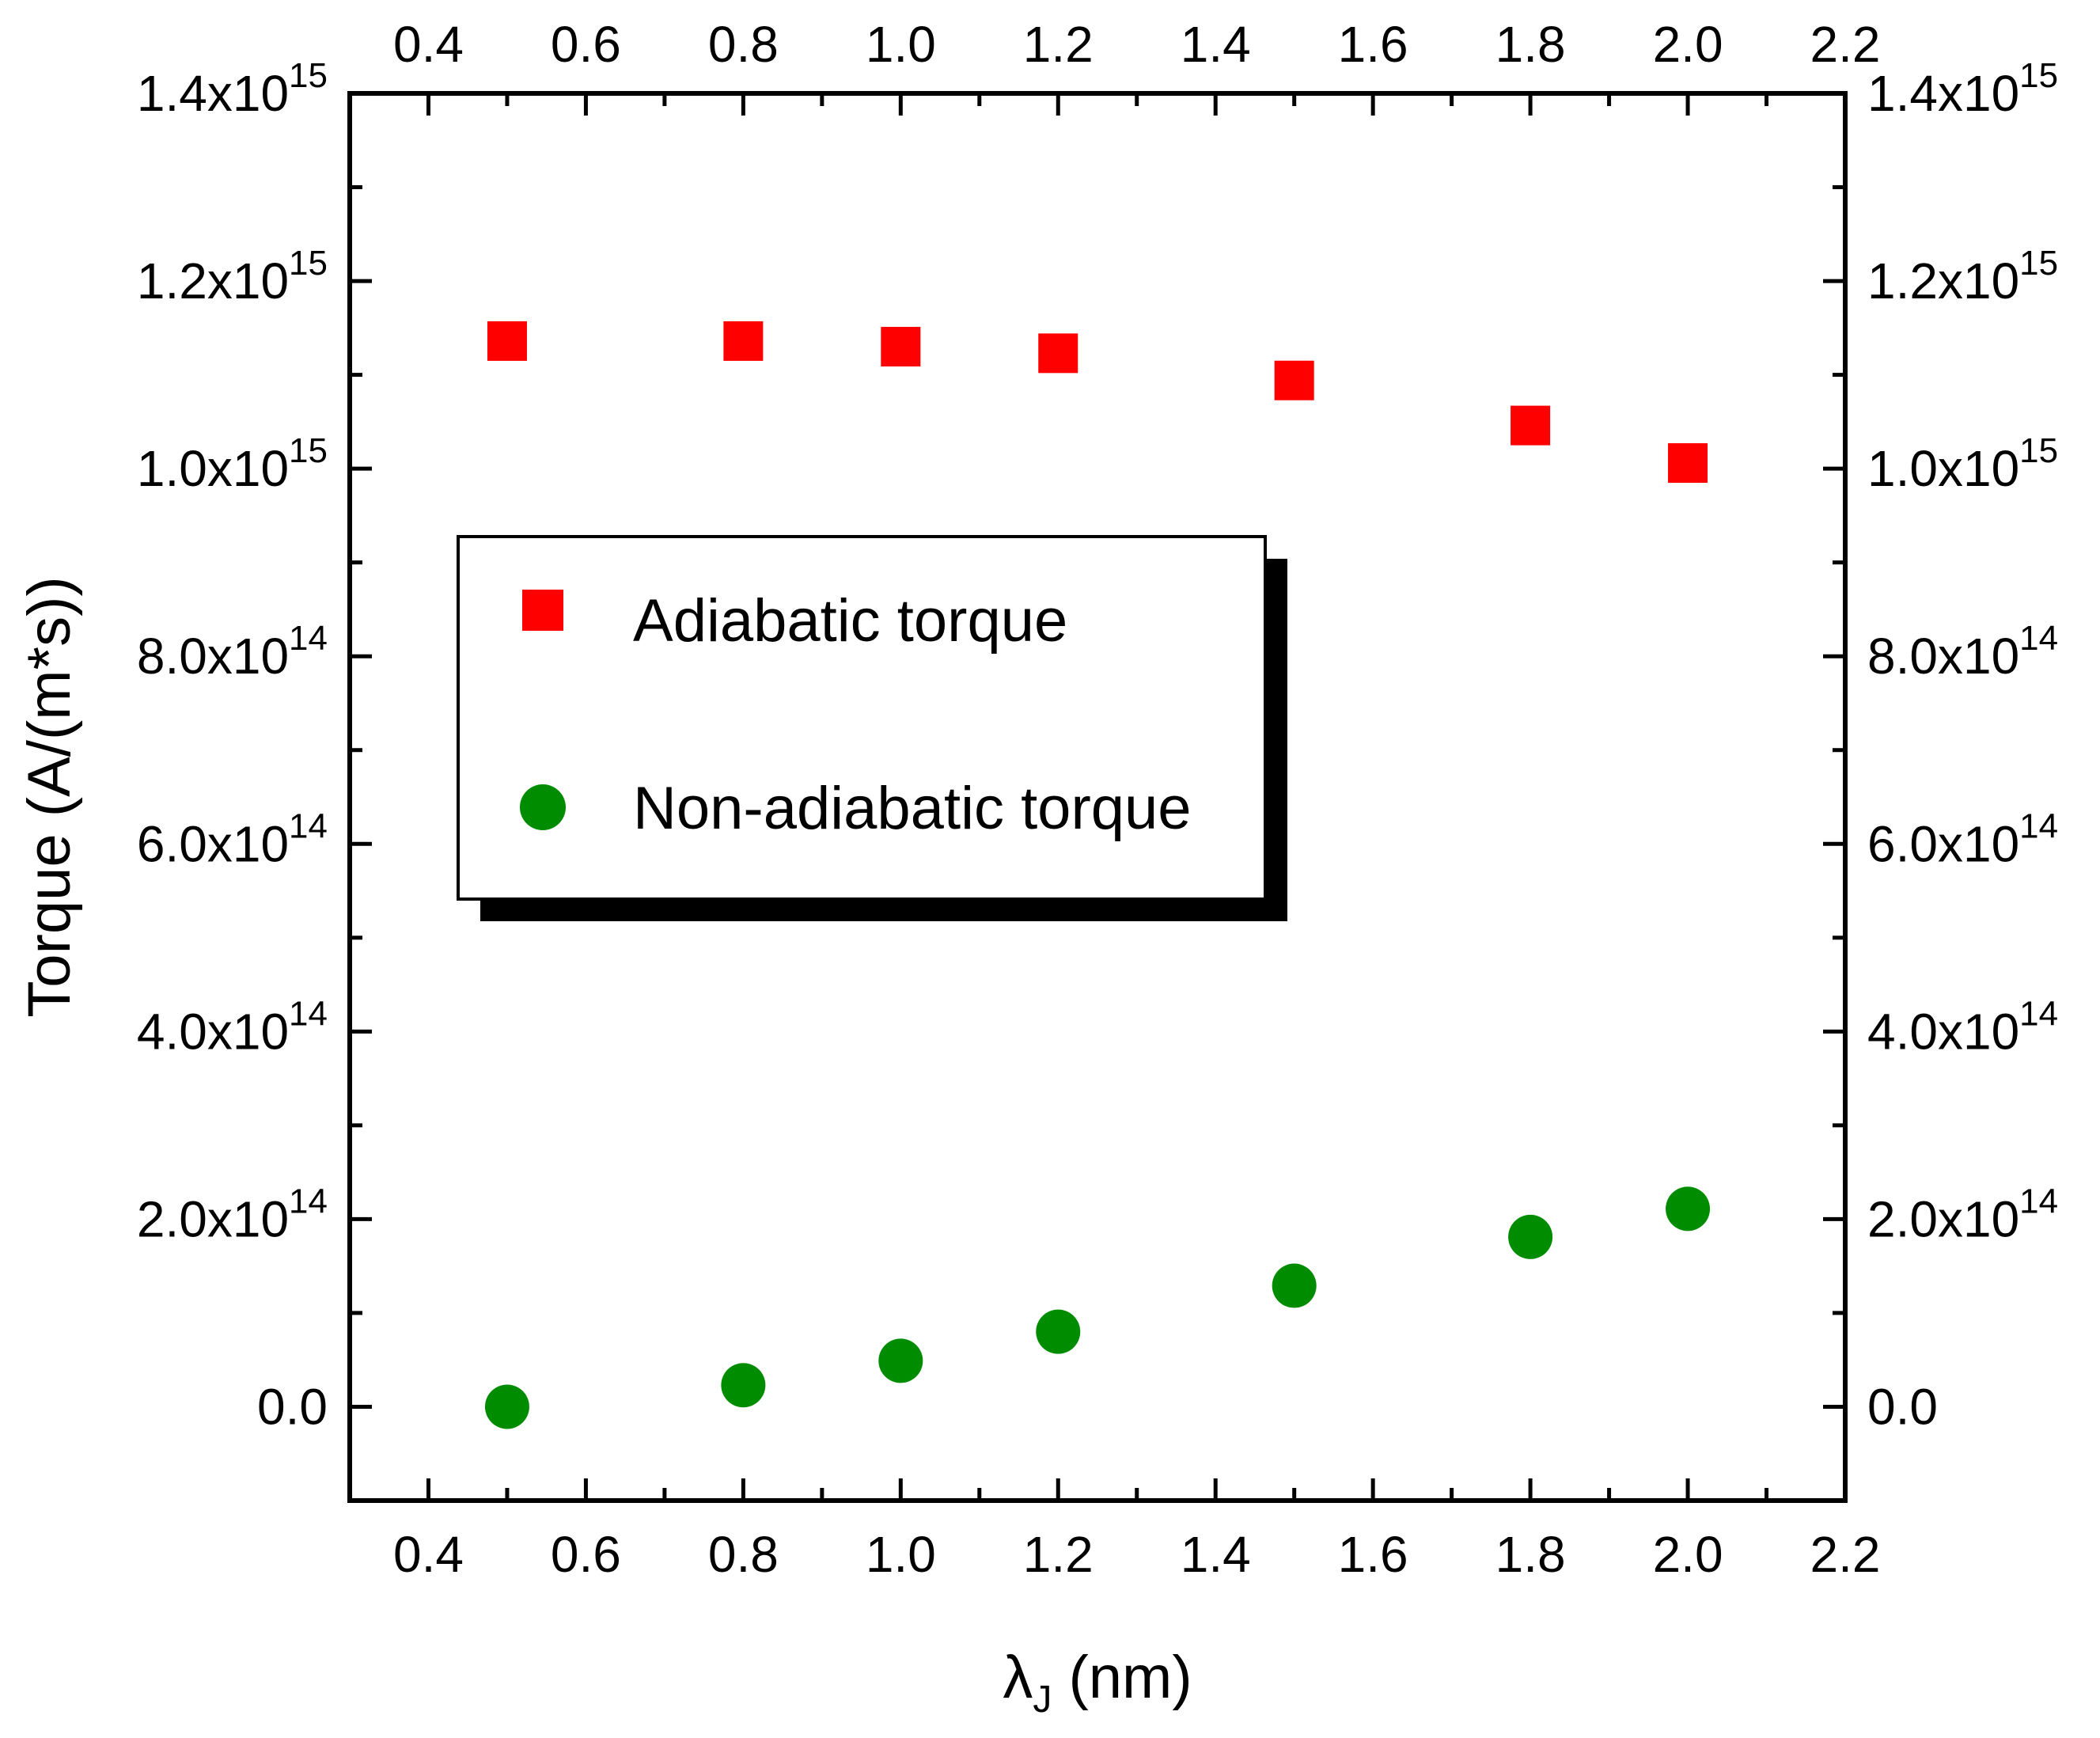 The height and width of the screenshot is (1738, 2100). Describe the element at coordinates (49, 796) in the screenshot. I see `y-axis-label: Torque (A/(m*s))` at that location.